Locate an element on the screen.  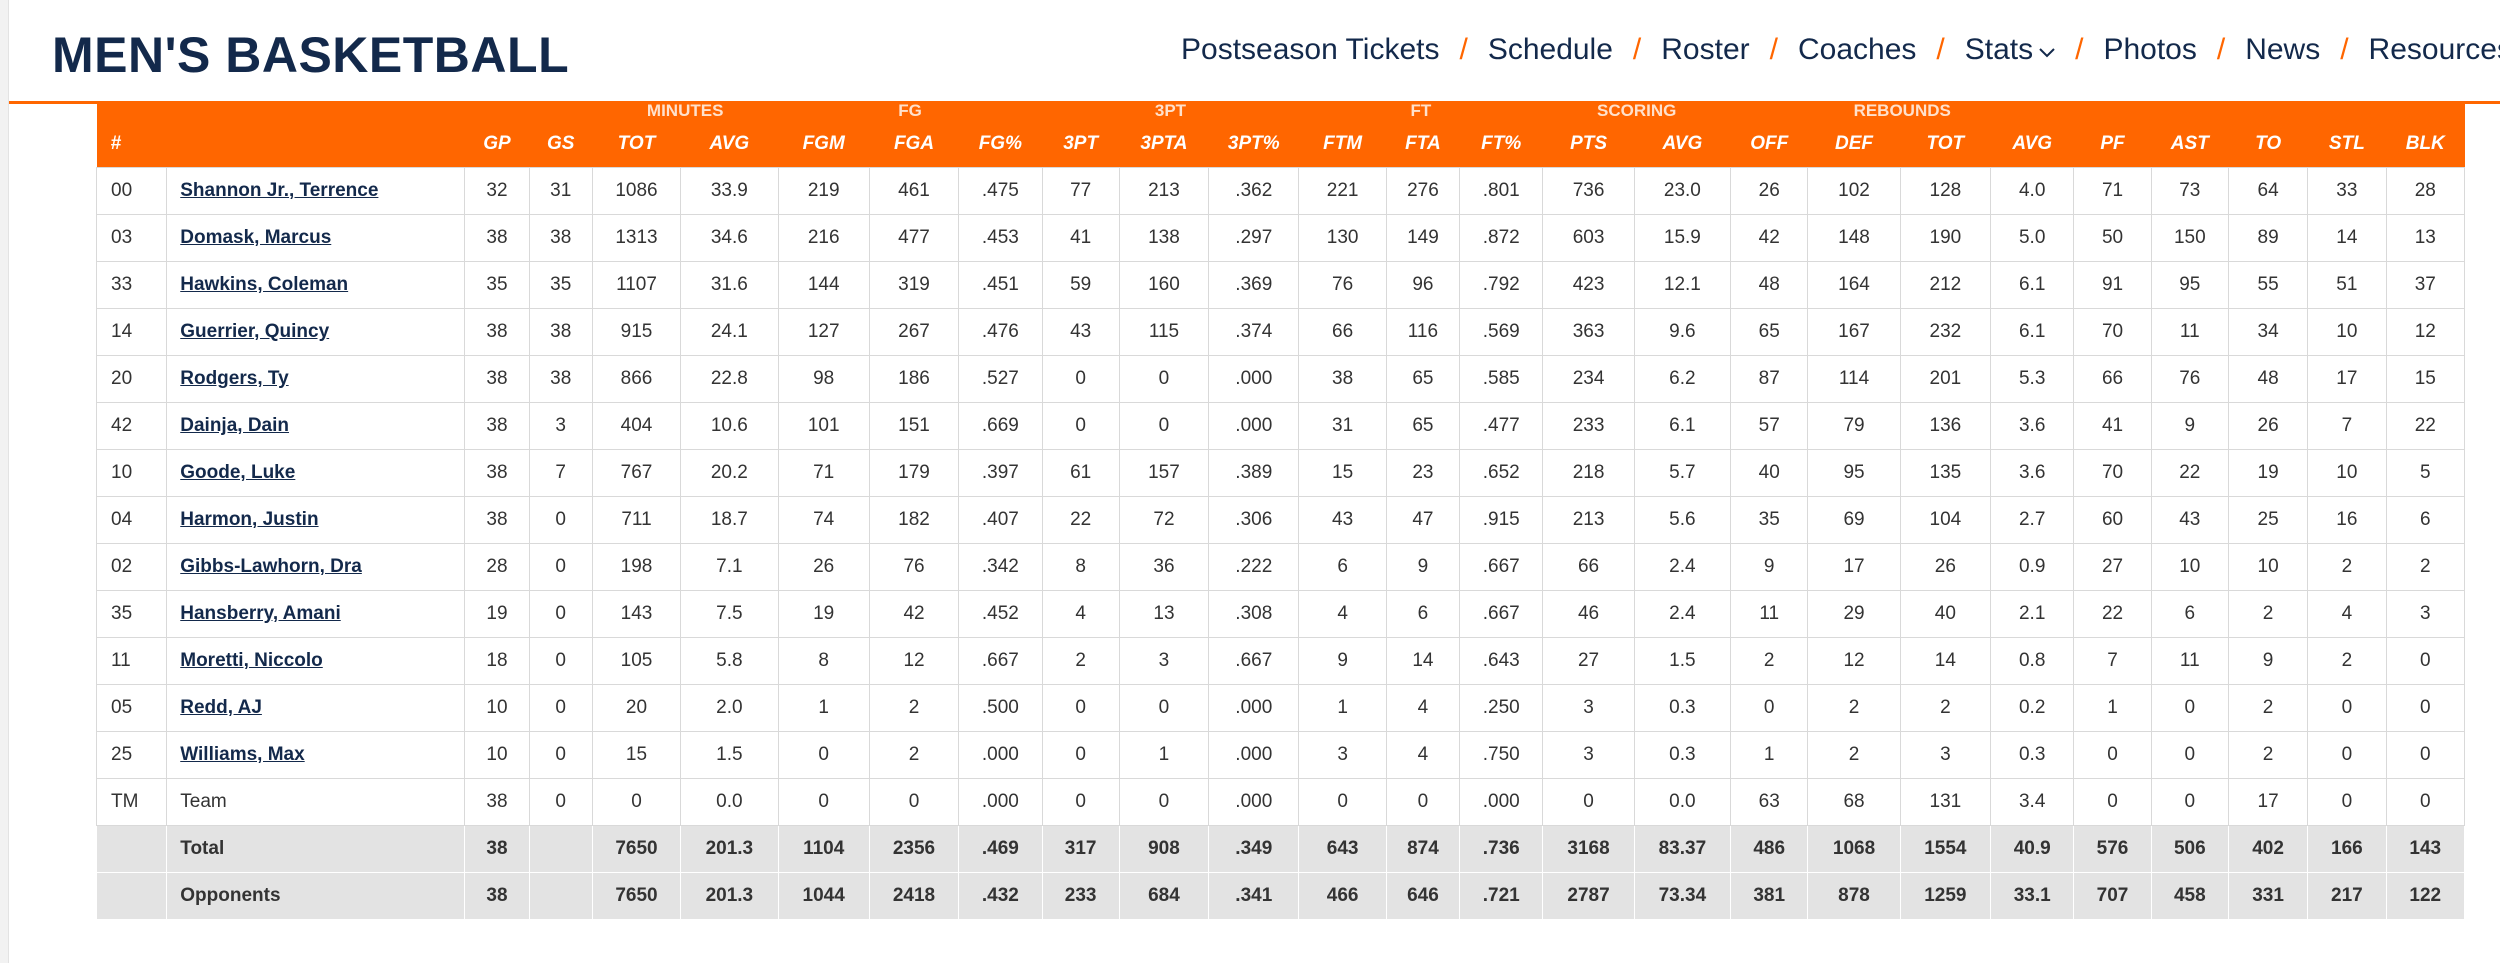
column-header: AST is located at coordinates (2190, 144).